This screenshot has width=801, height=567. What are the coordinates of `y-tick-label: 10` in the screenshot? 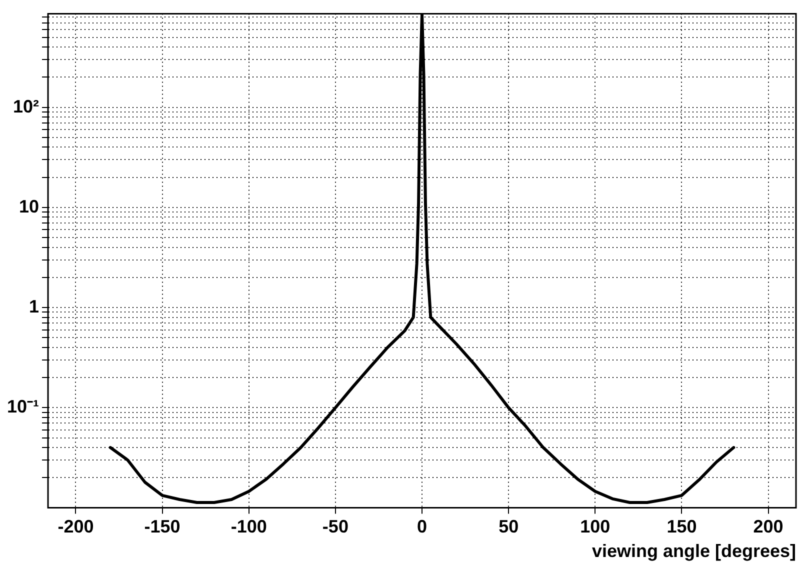 It's located at (29, 206).